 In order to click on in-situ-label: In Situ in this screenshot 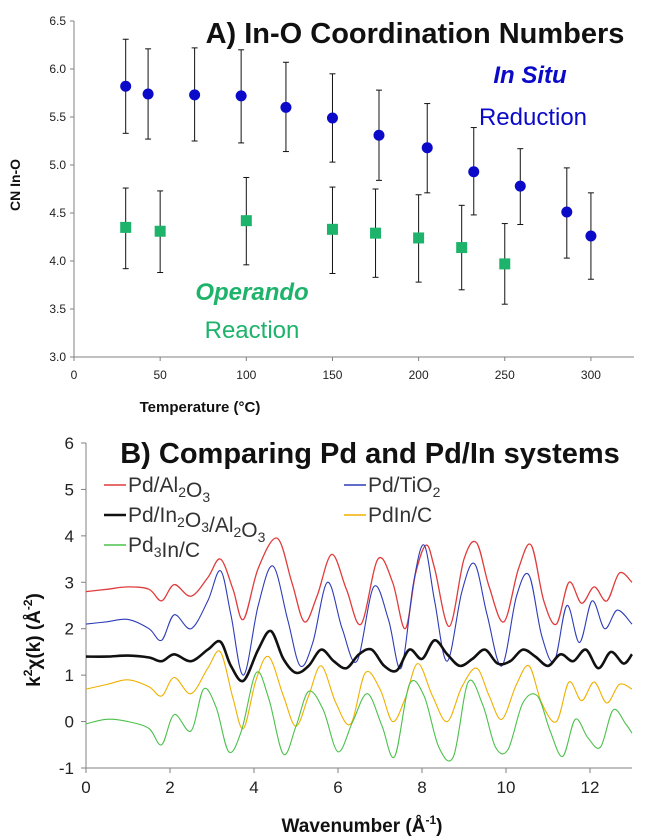, I will do `click(530, 75)`.